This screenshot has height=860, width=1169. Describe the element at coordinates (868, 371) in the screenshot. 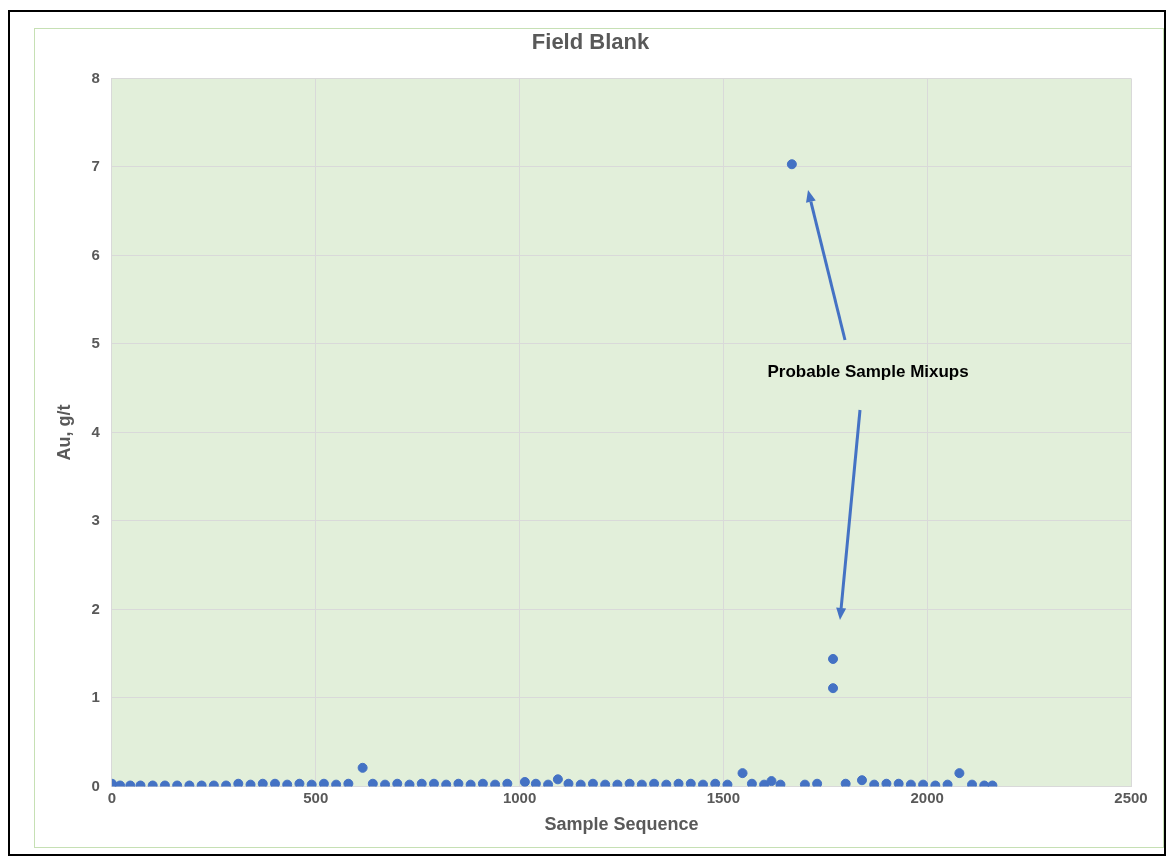

I see `annotation: Probable Sample Mixups` at that location.